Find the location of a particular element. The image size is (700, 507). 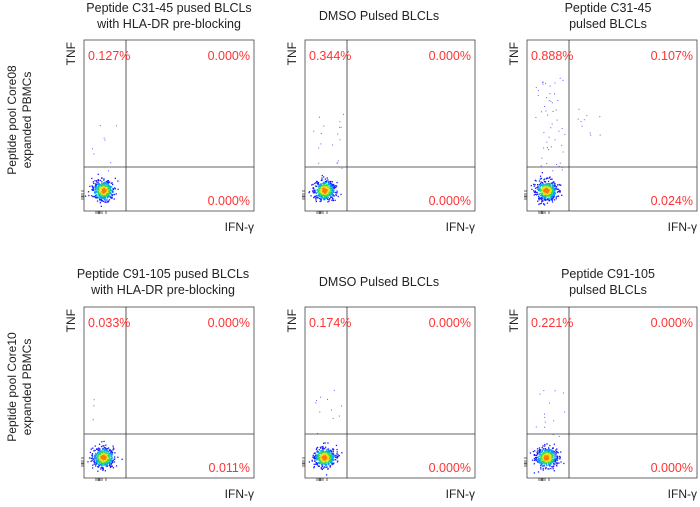

axis-ticks is located at coordinates (94, 469).